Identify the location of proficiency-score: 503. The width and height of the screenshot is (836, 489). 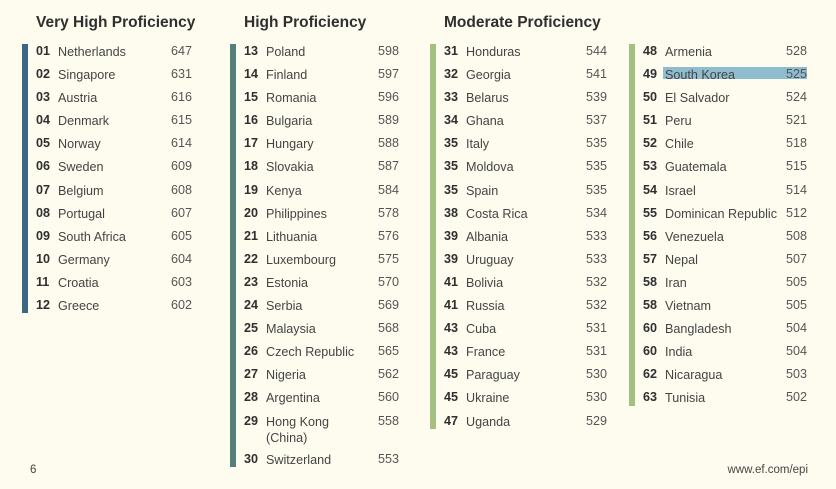
(796, 374).